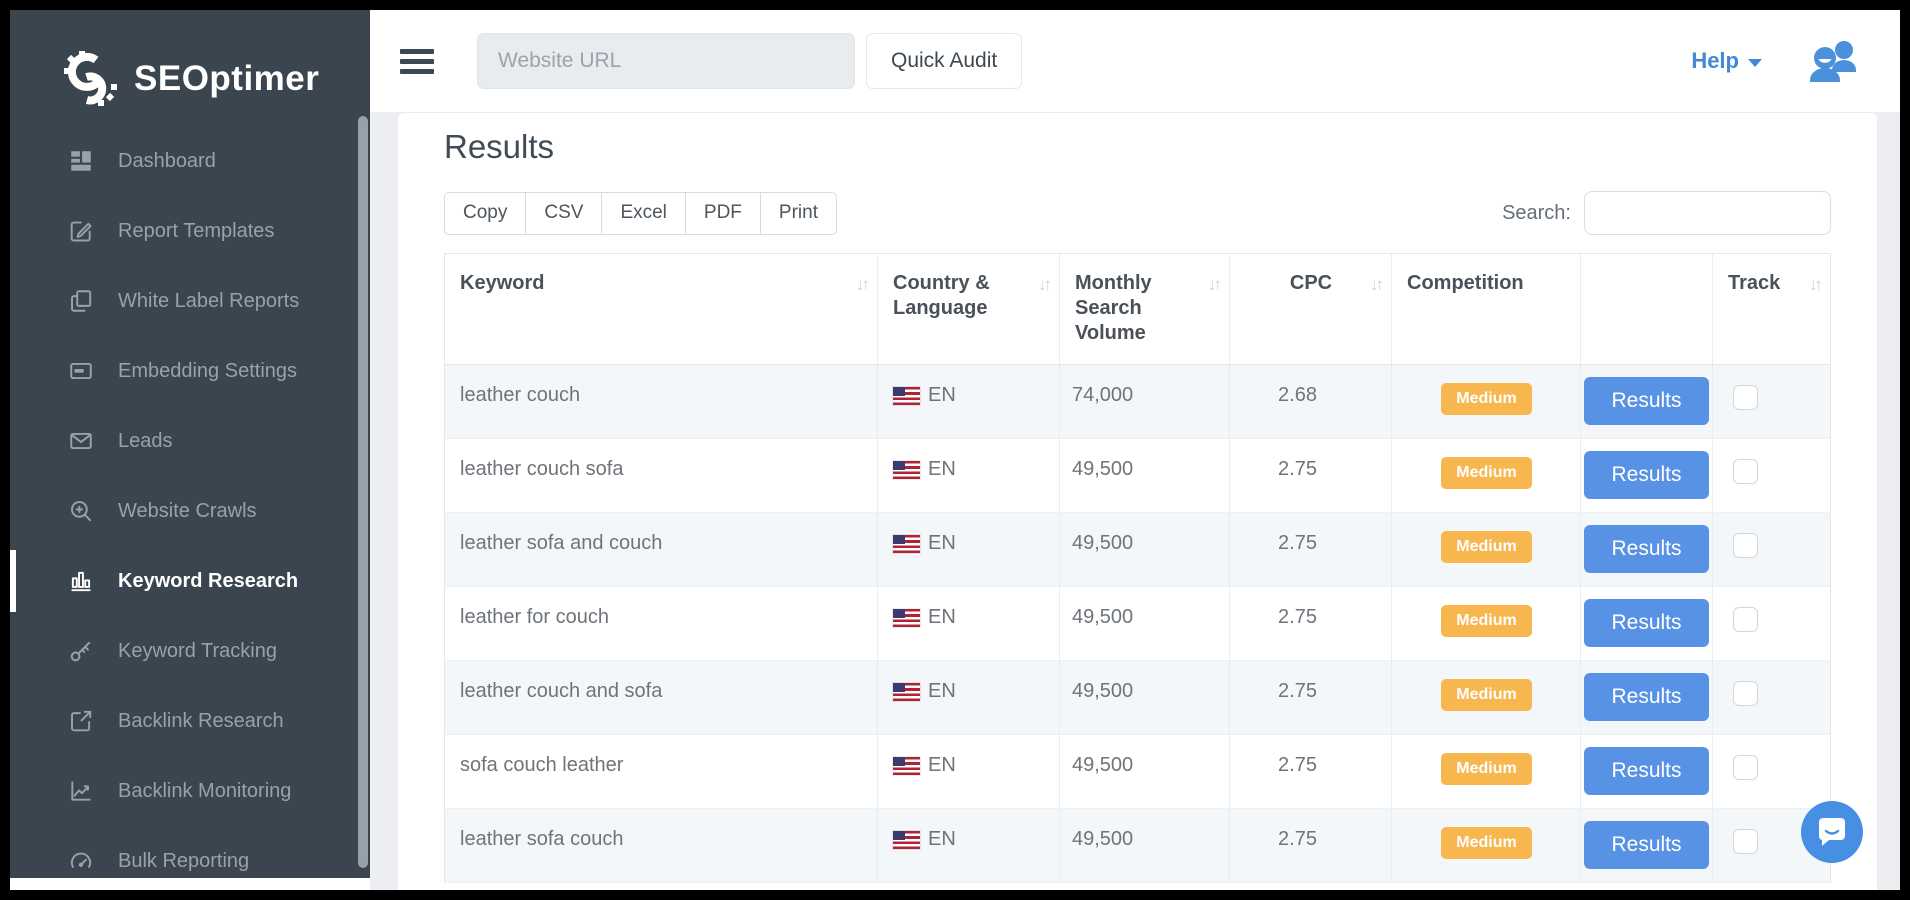 The width and height of the screenshot is (1910, 900). I want to click on sidebar-item-report-templates: Report Templates, so click(190, 231).